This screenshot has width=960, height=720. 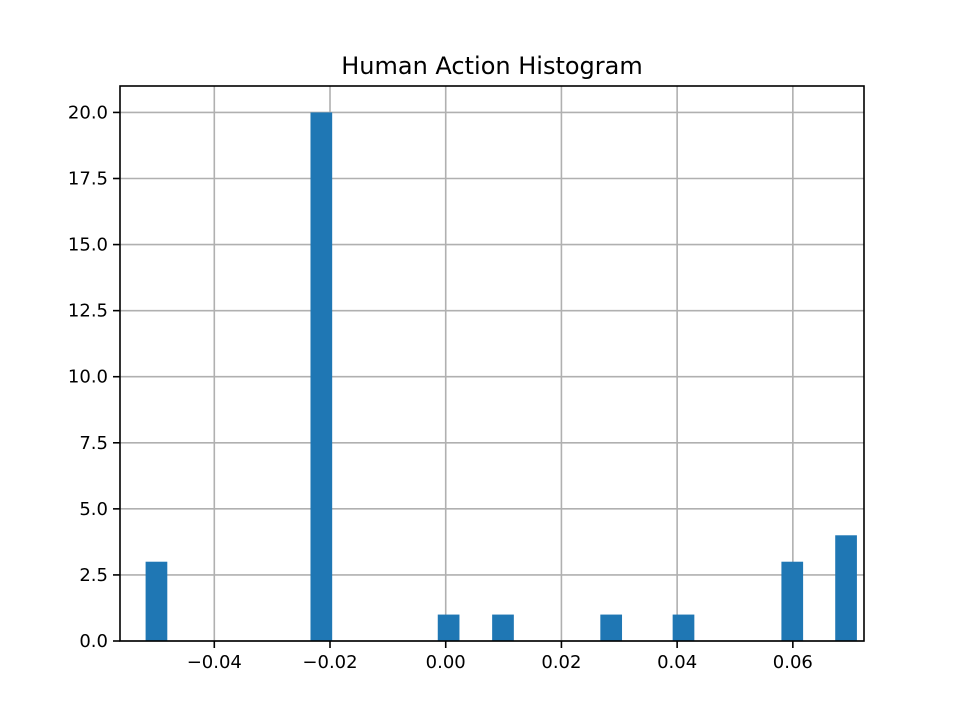 What do you see at coordinates (93, 443) in the screenshot?
I see `y-tick-label: 7.5` at bounding box center [93, 443].